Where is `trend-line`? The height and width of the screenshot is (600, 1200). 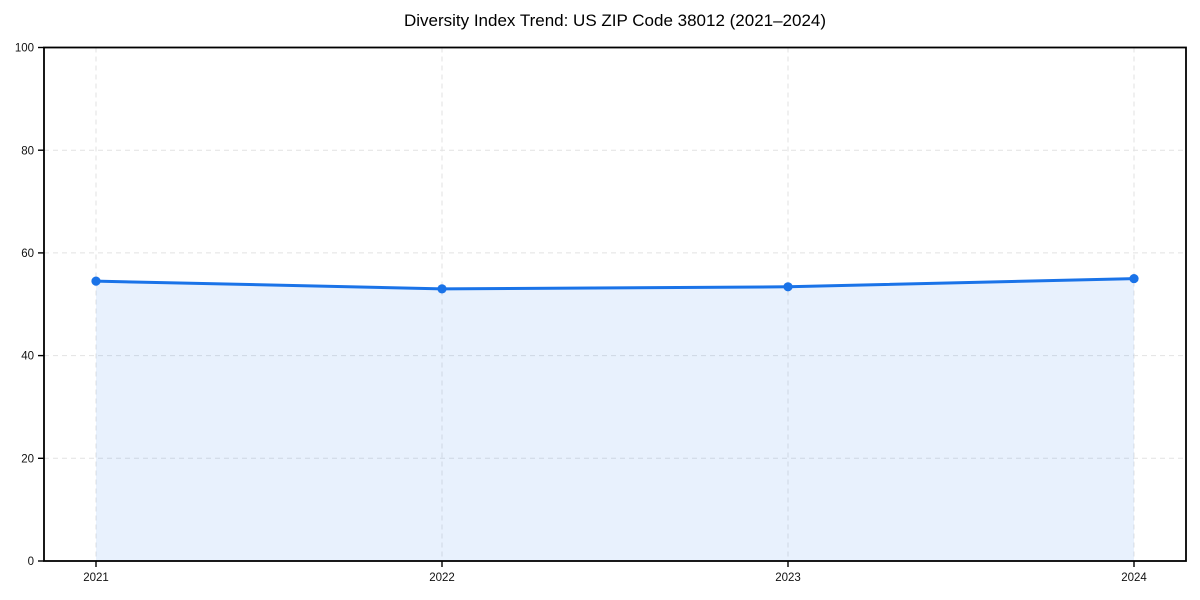 trend-line is located at coordinates (615, 284).